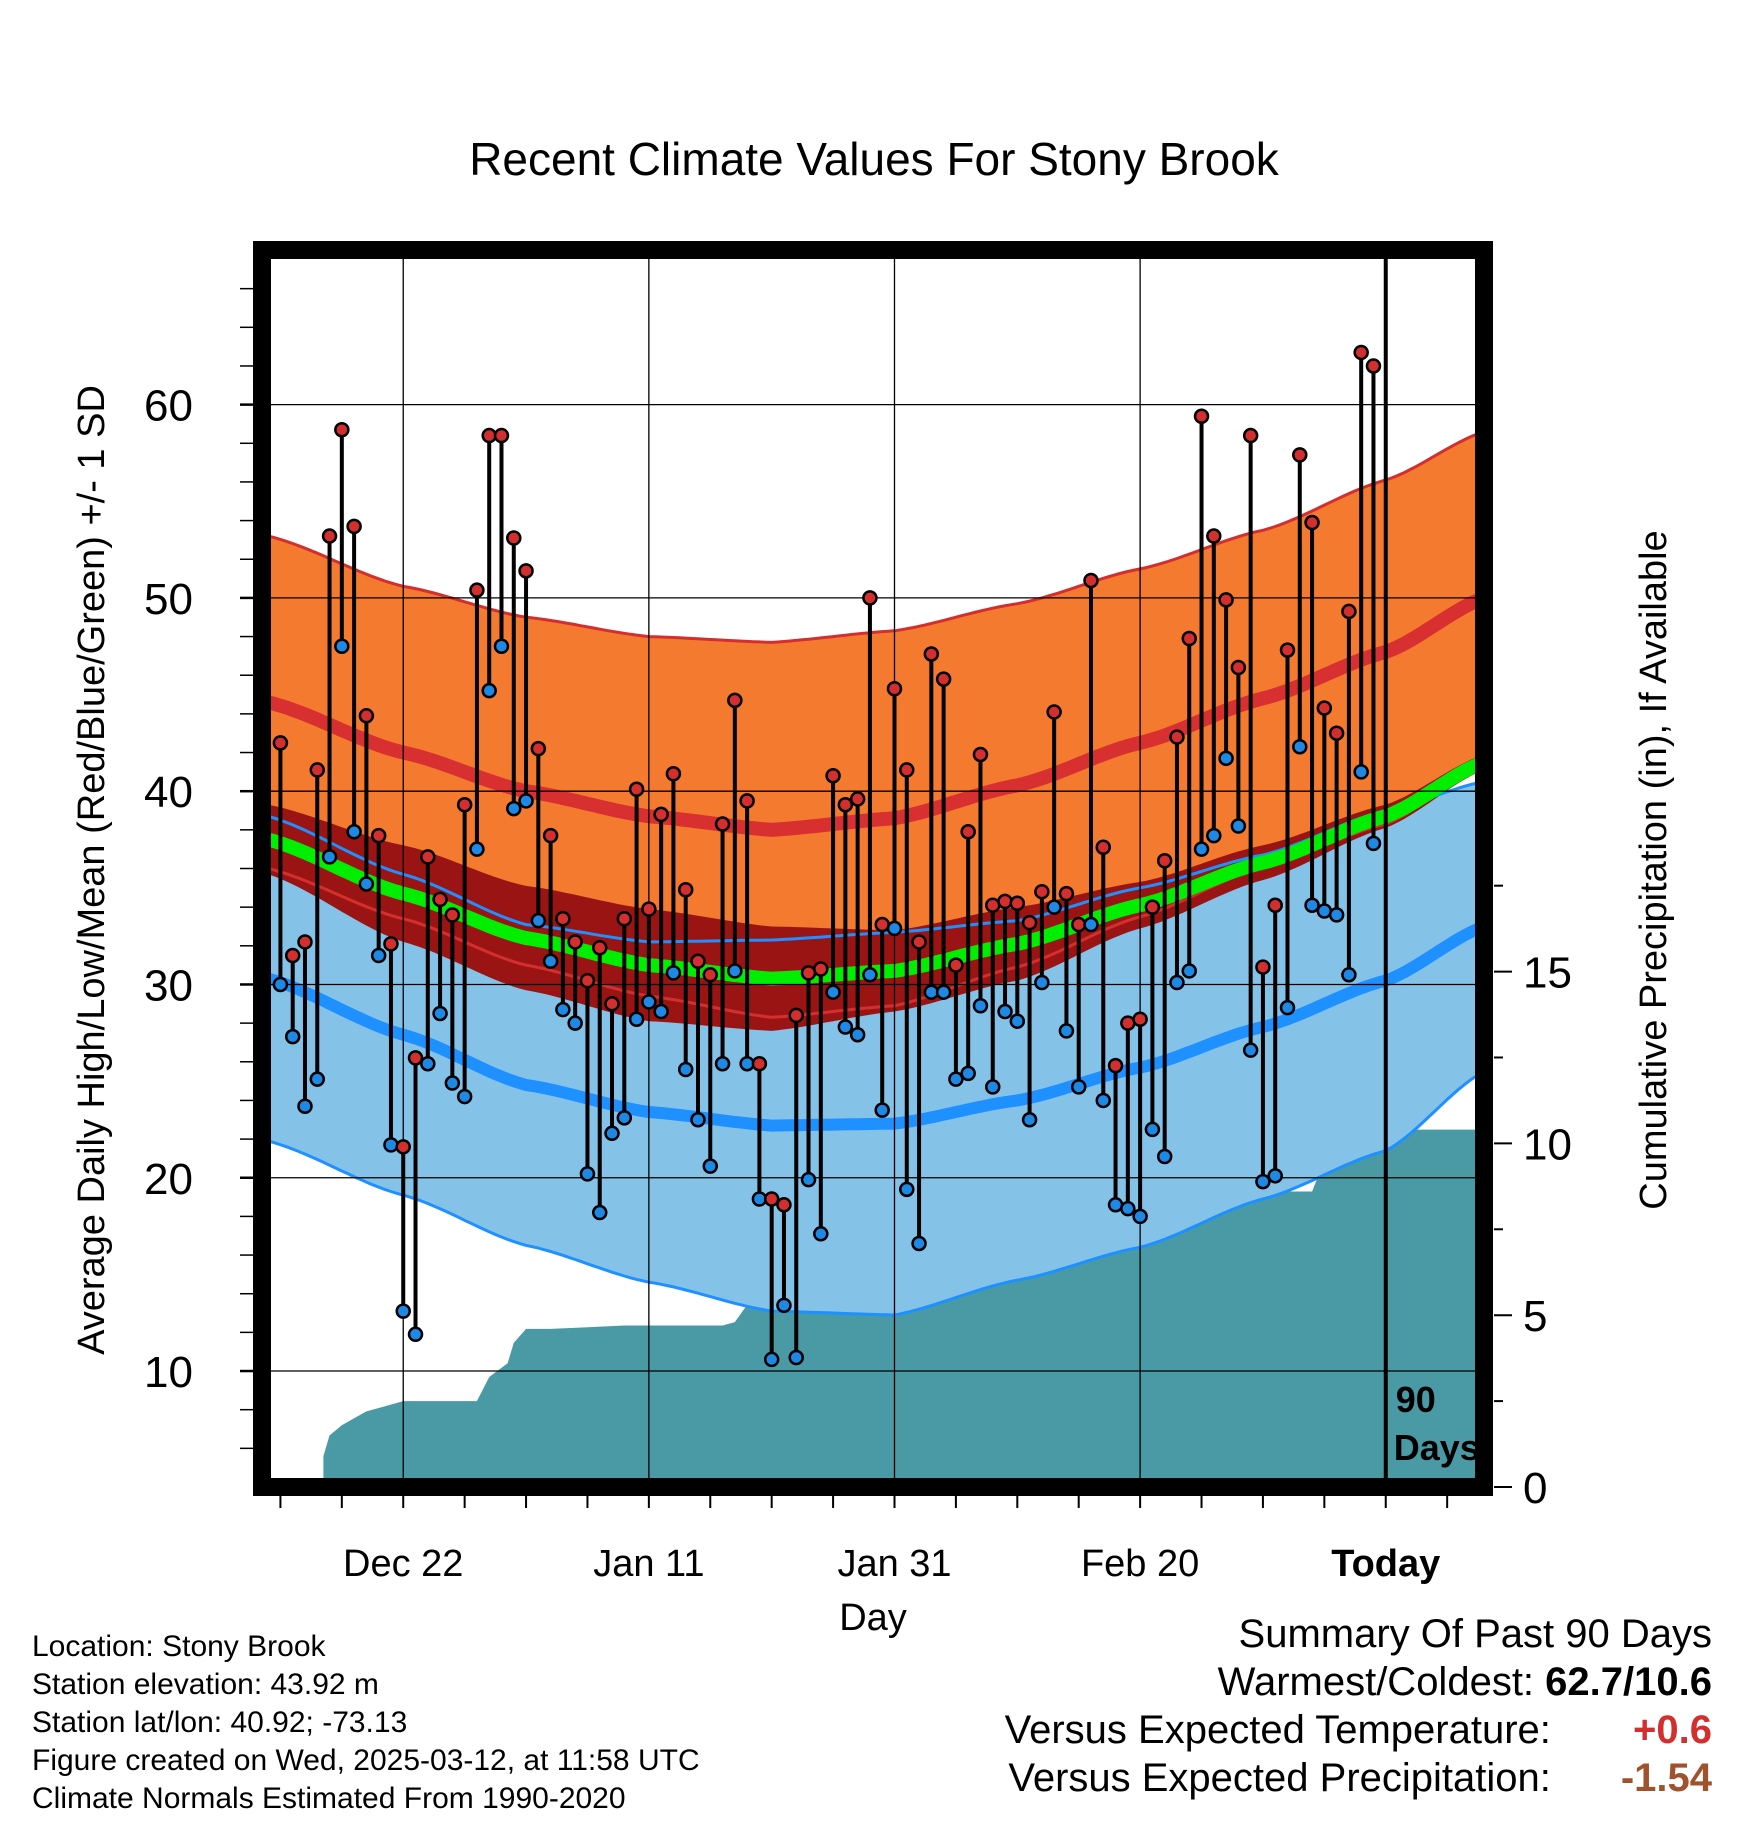  Describe the element at coordinates (875, 537) in the screenshot. I see `high-upper-edge` at that location.